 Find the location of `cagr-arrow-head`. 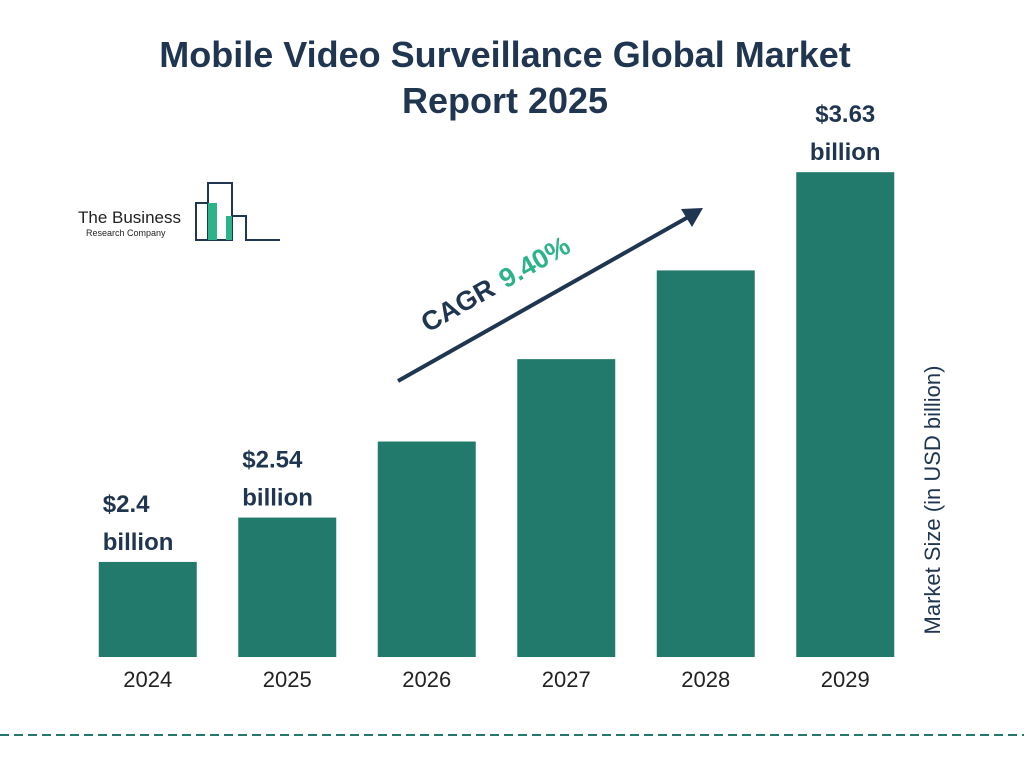

cagr-arrow-head is located at coordinates (692, 217).